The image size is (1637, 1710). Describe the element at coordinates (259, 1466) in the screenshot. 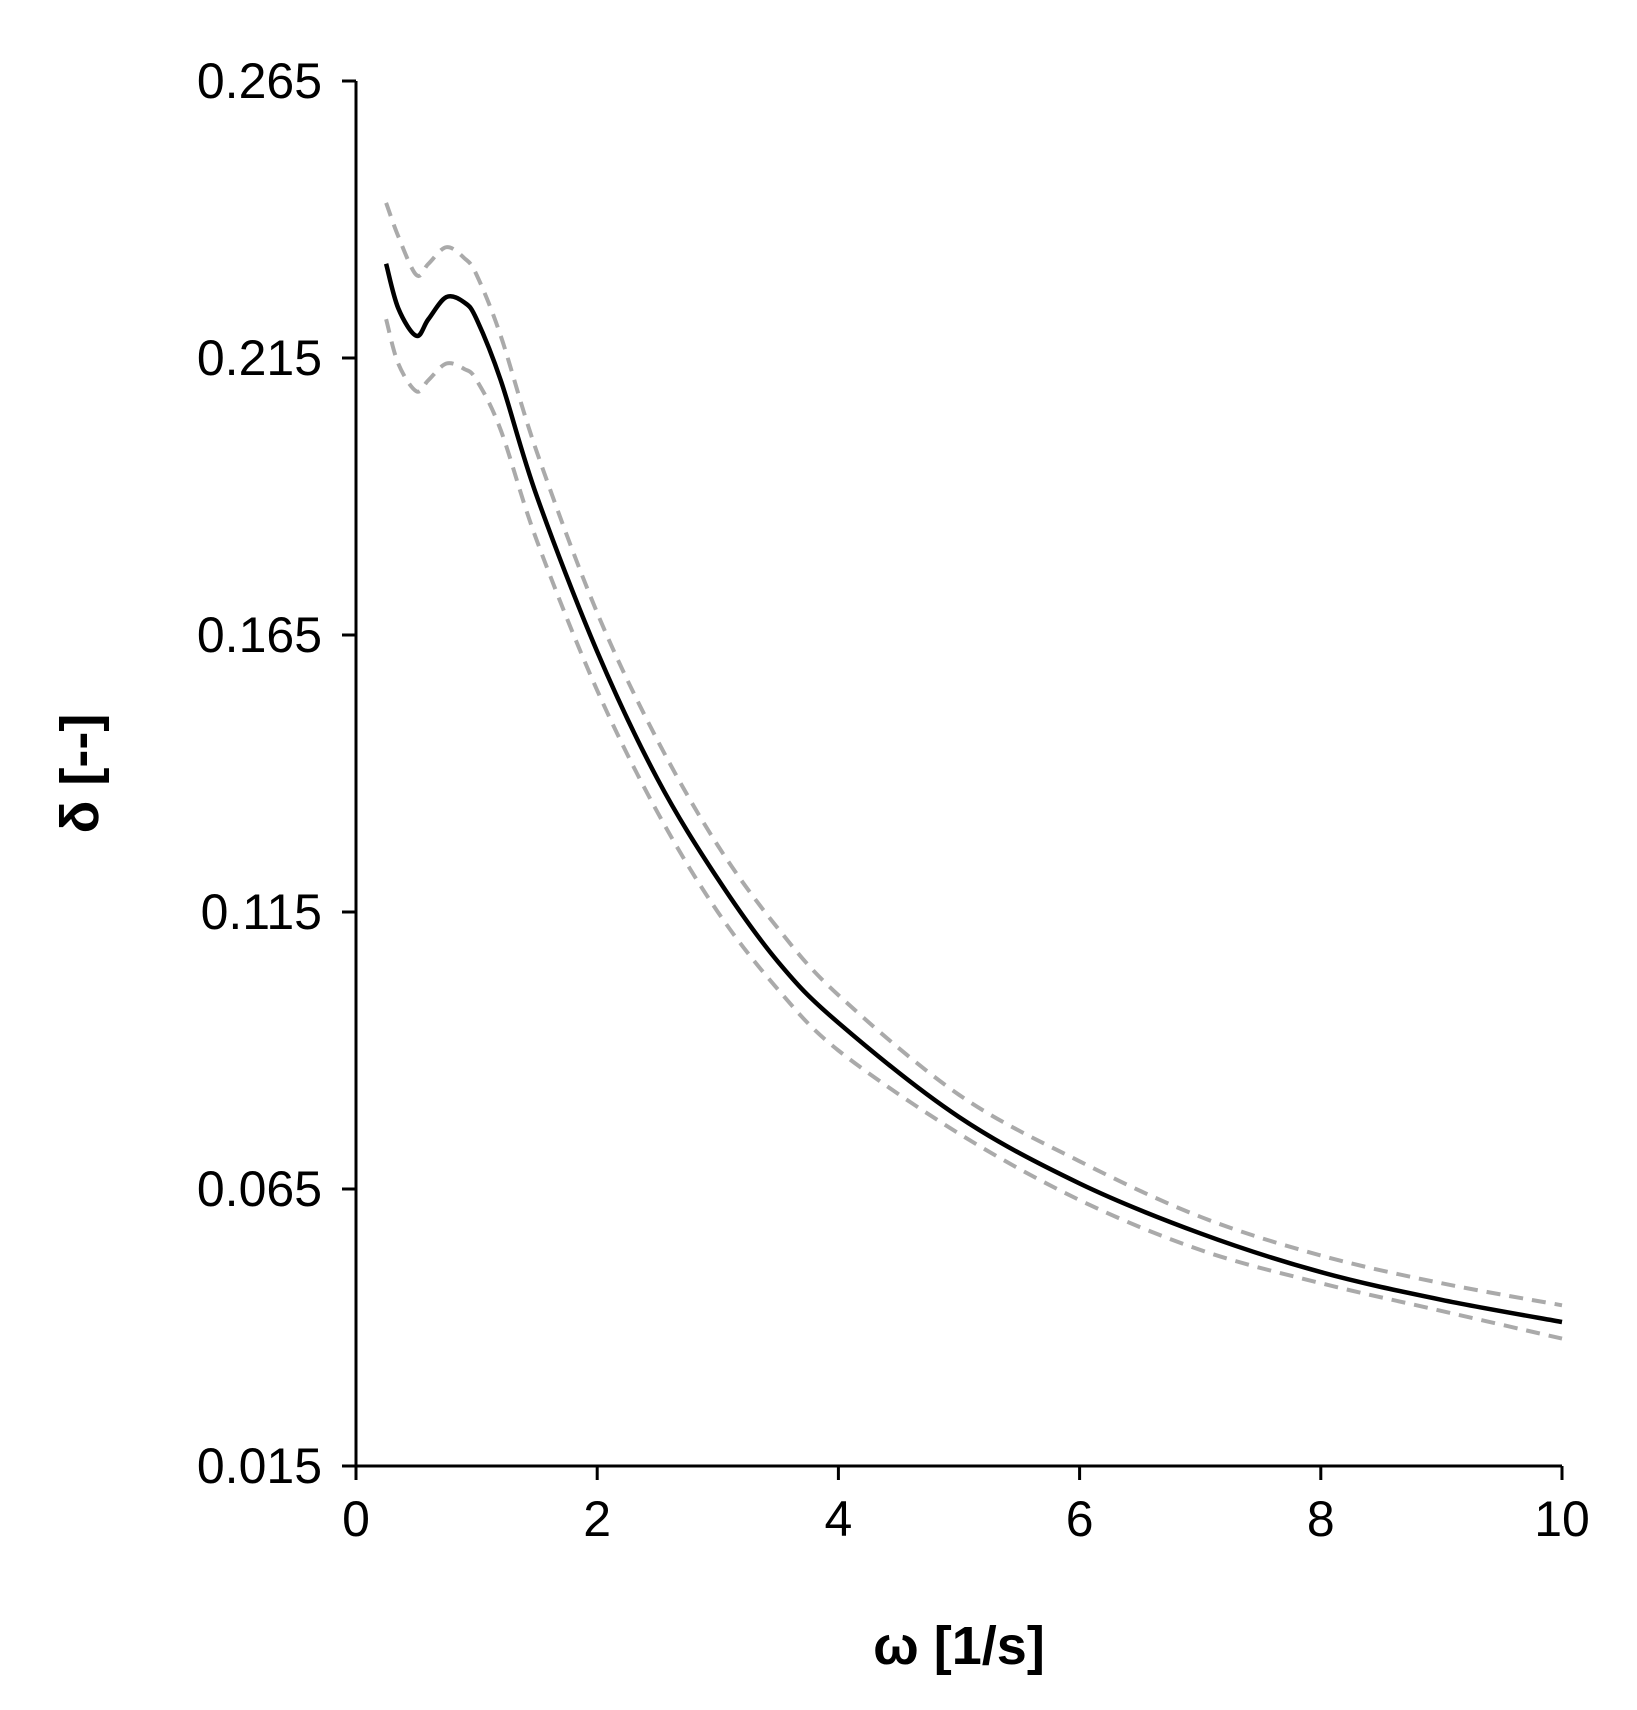

I see `y-tick-label: 0.015` at that location.